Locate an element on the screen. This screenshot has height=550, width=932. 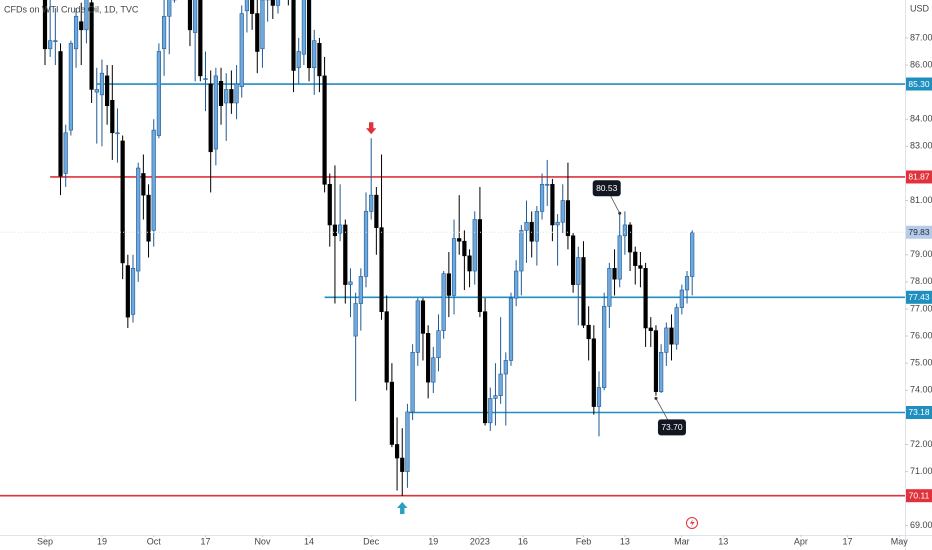
alert-circle is located at coordinates (692, 523).